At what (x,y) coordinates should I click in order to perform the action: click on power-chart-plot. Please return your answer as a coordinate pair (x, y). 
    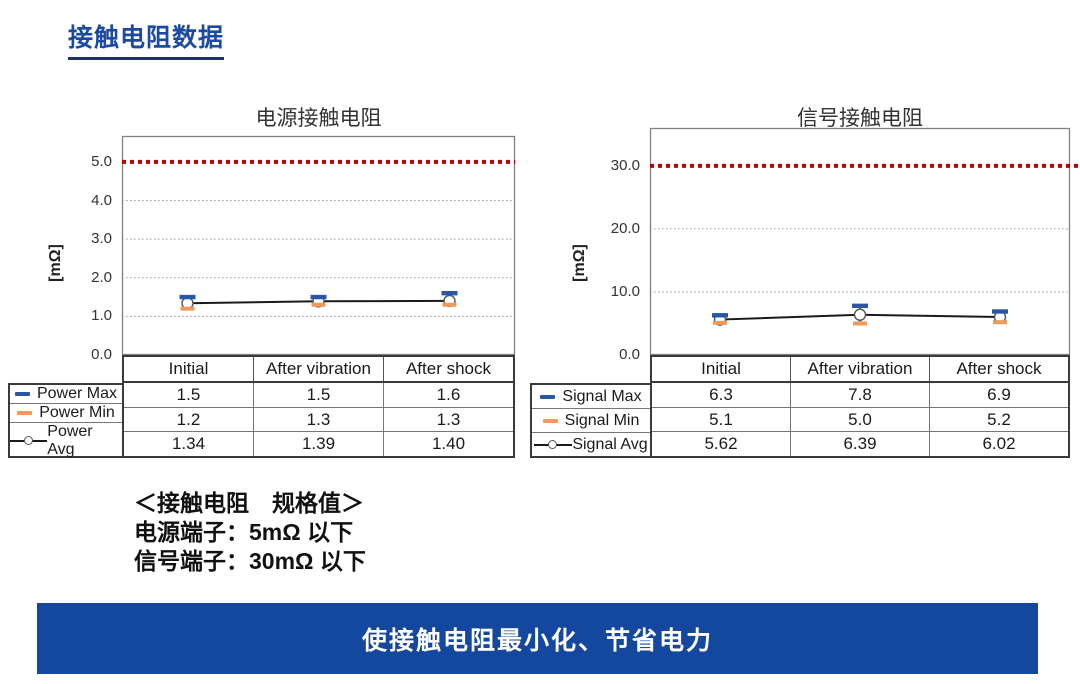
    Looking at the image, I should click on (318, 245).